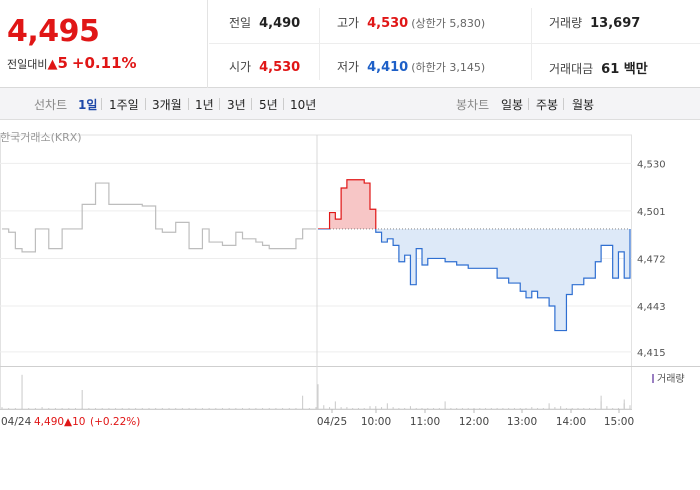 The height and width of the screenshot is (490, 700). I want to click on today-line-up, so click(347, 204).